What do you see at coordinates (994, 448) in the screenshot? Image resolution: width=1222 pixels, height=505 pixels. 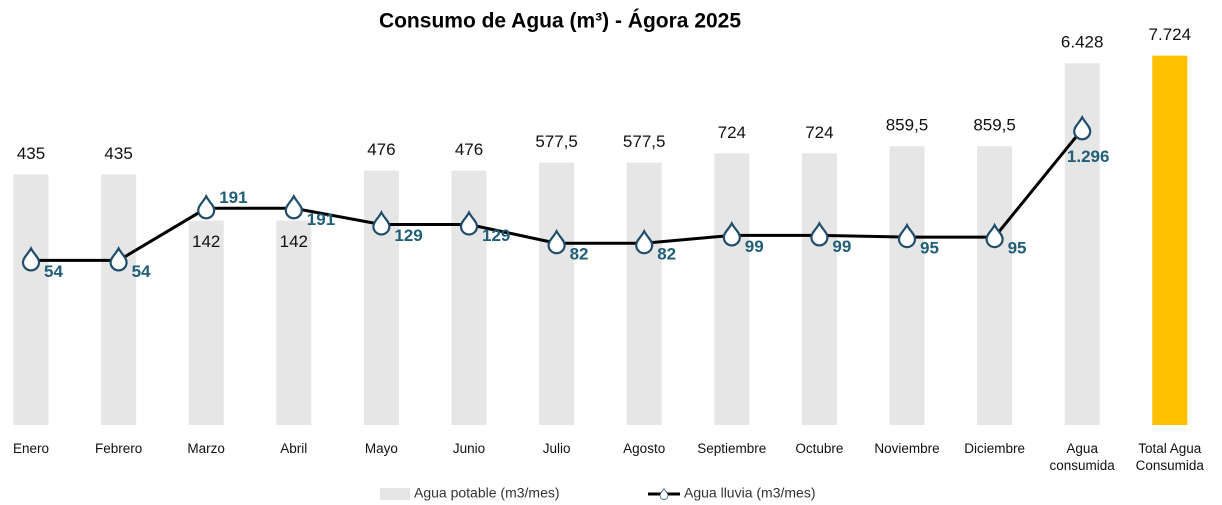 I see `x-tick-label: Diciembre` at bounding box center [994, 448].